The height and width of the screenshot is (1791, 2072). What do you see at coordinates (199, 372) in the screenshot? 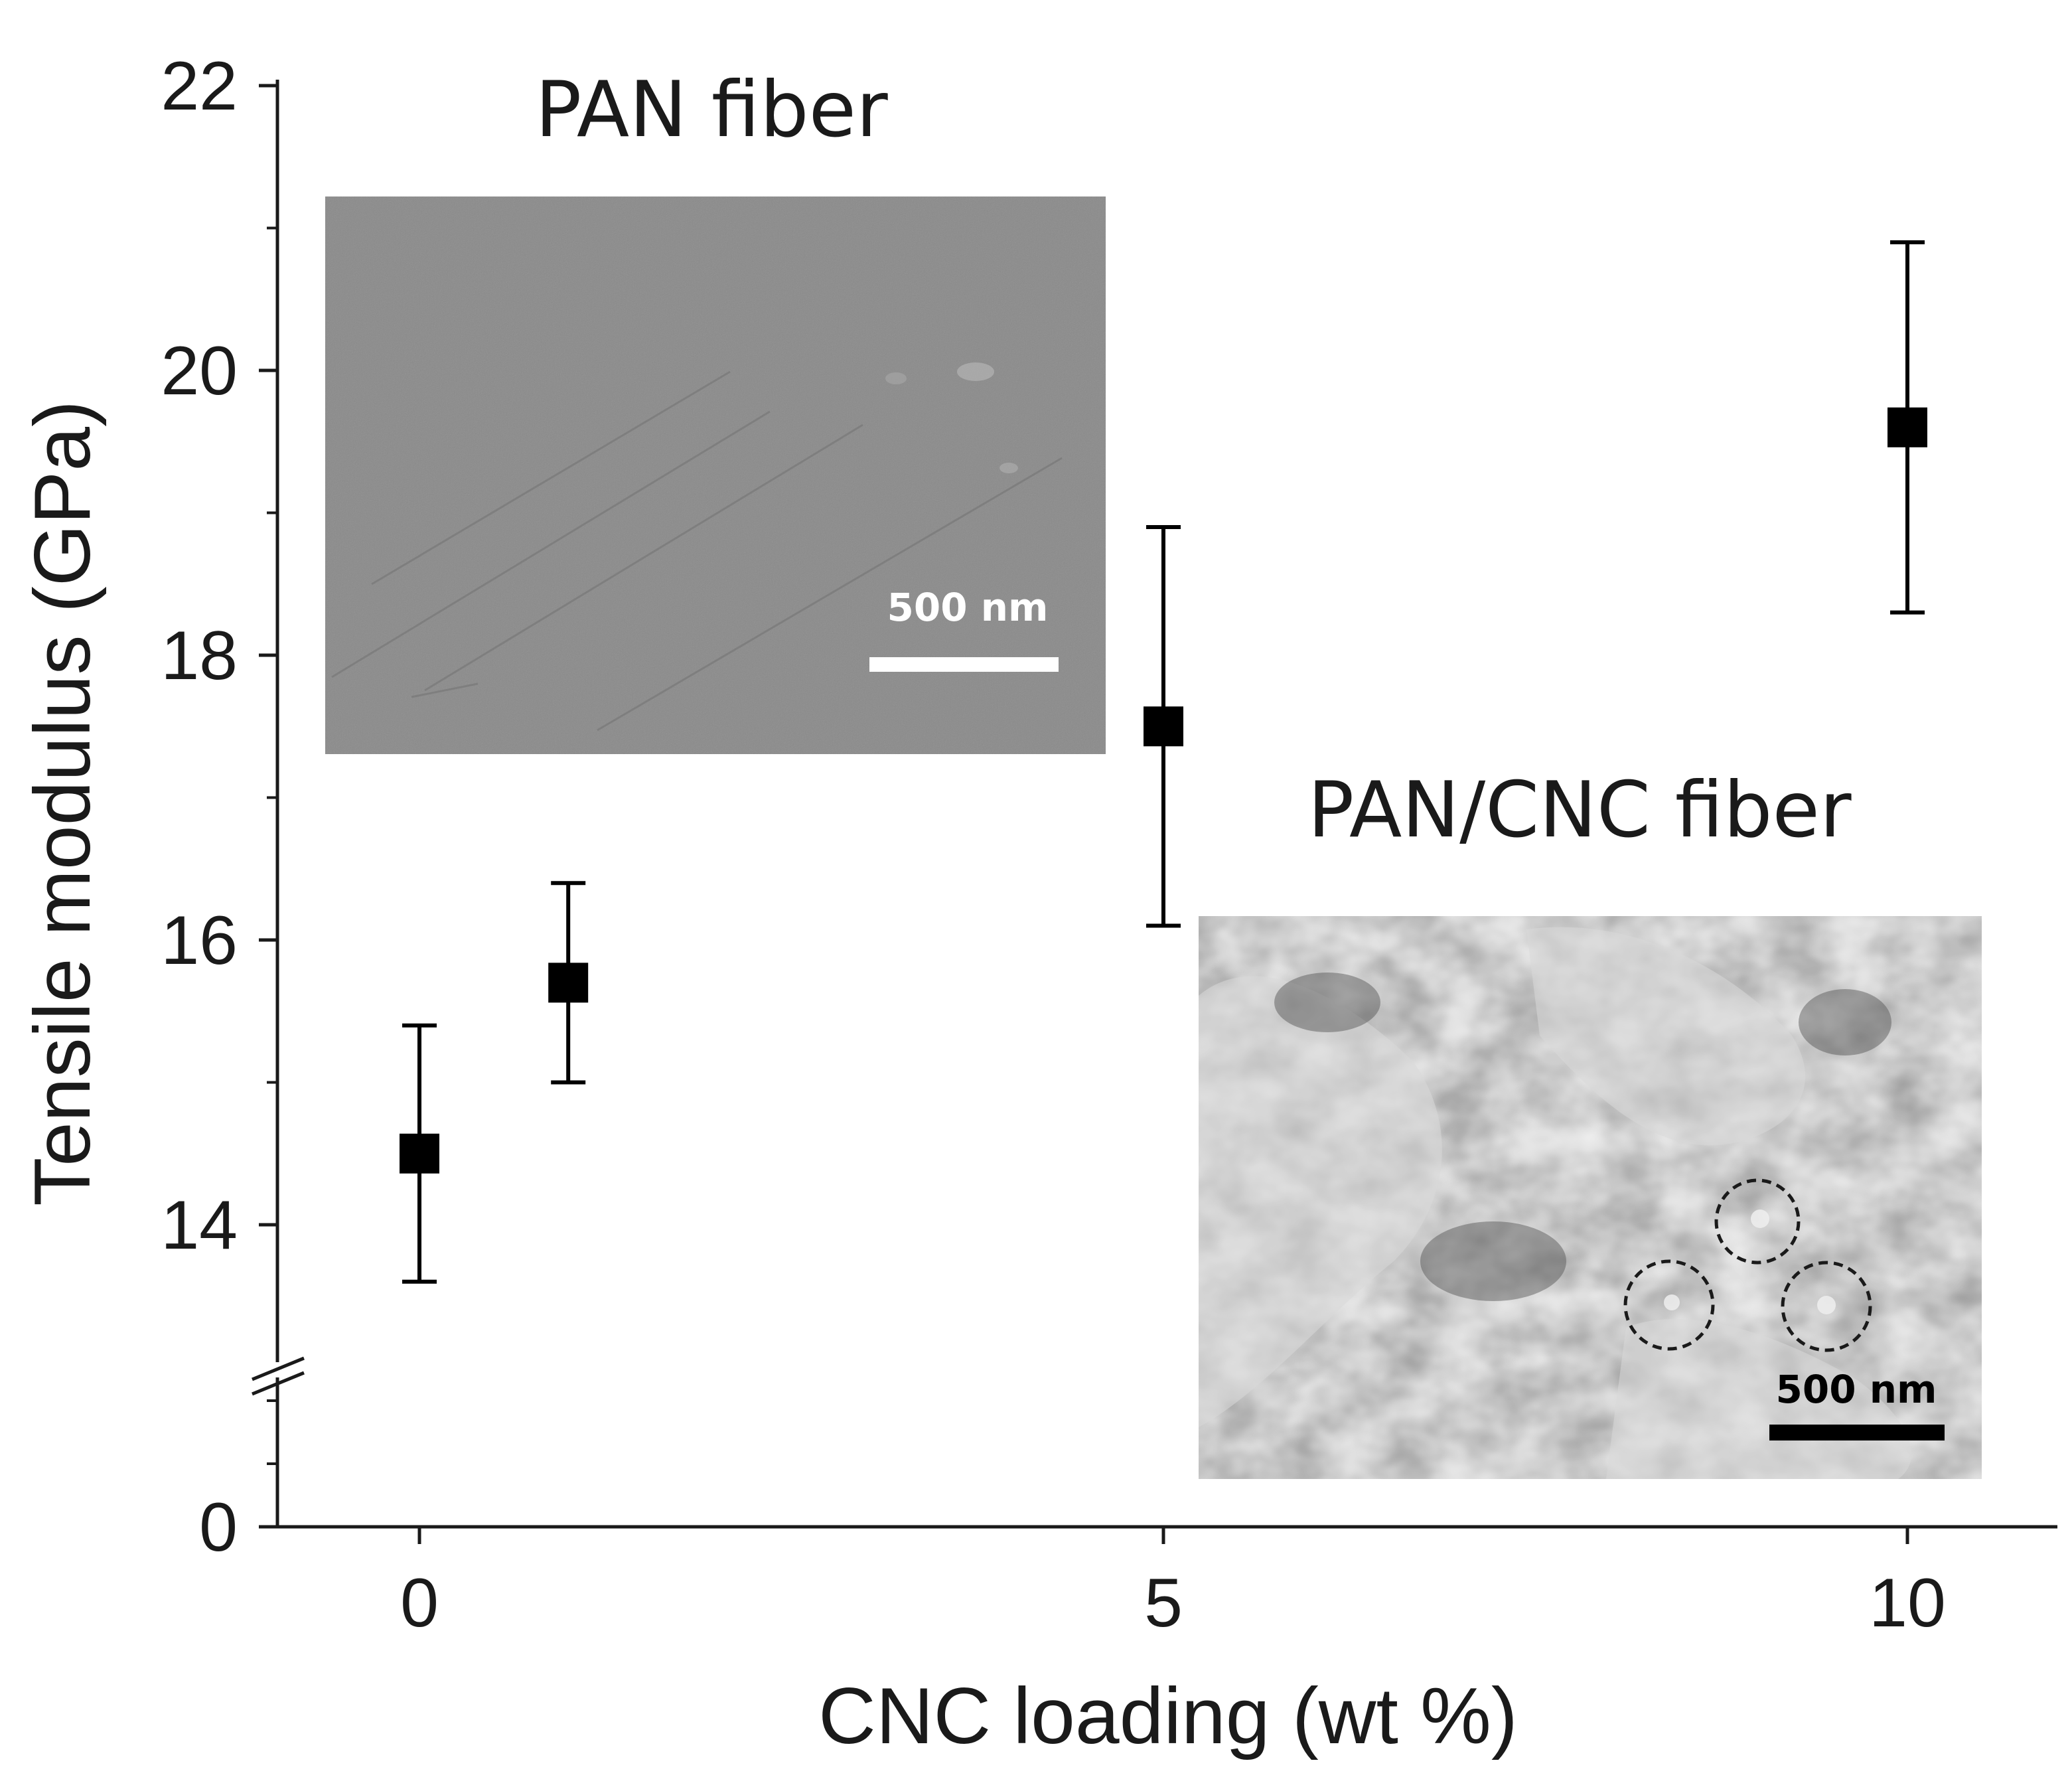
I see `y-tick-label: 20` at bounding box center [199, 372].